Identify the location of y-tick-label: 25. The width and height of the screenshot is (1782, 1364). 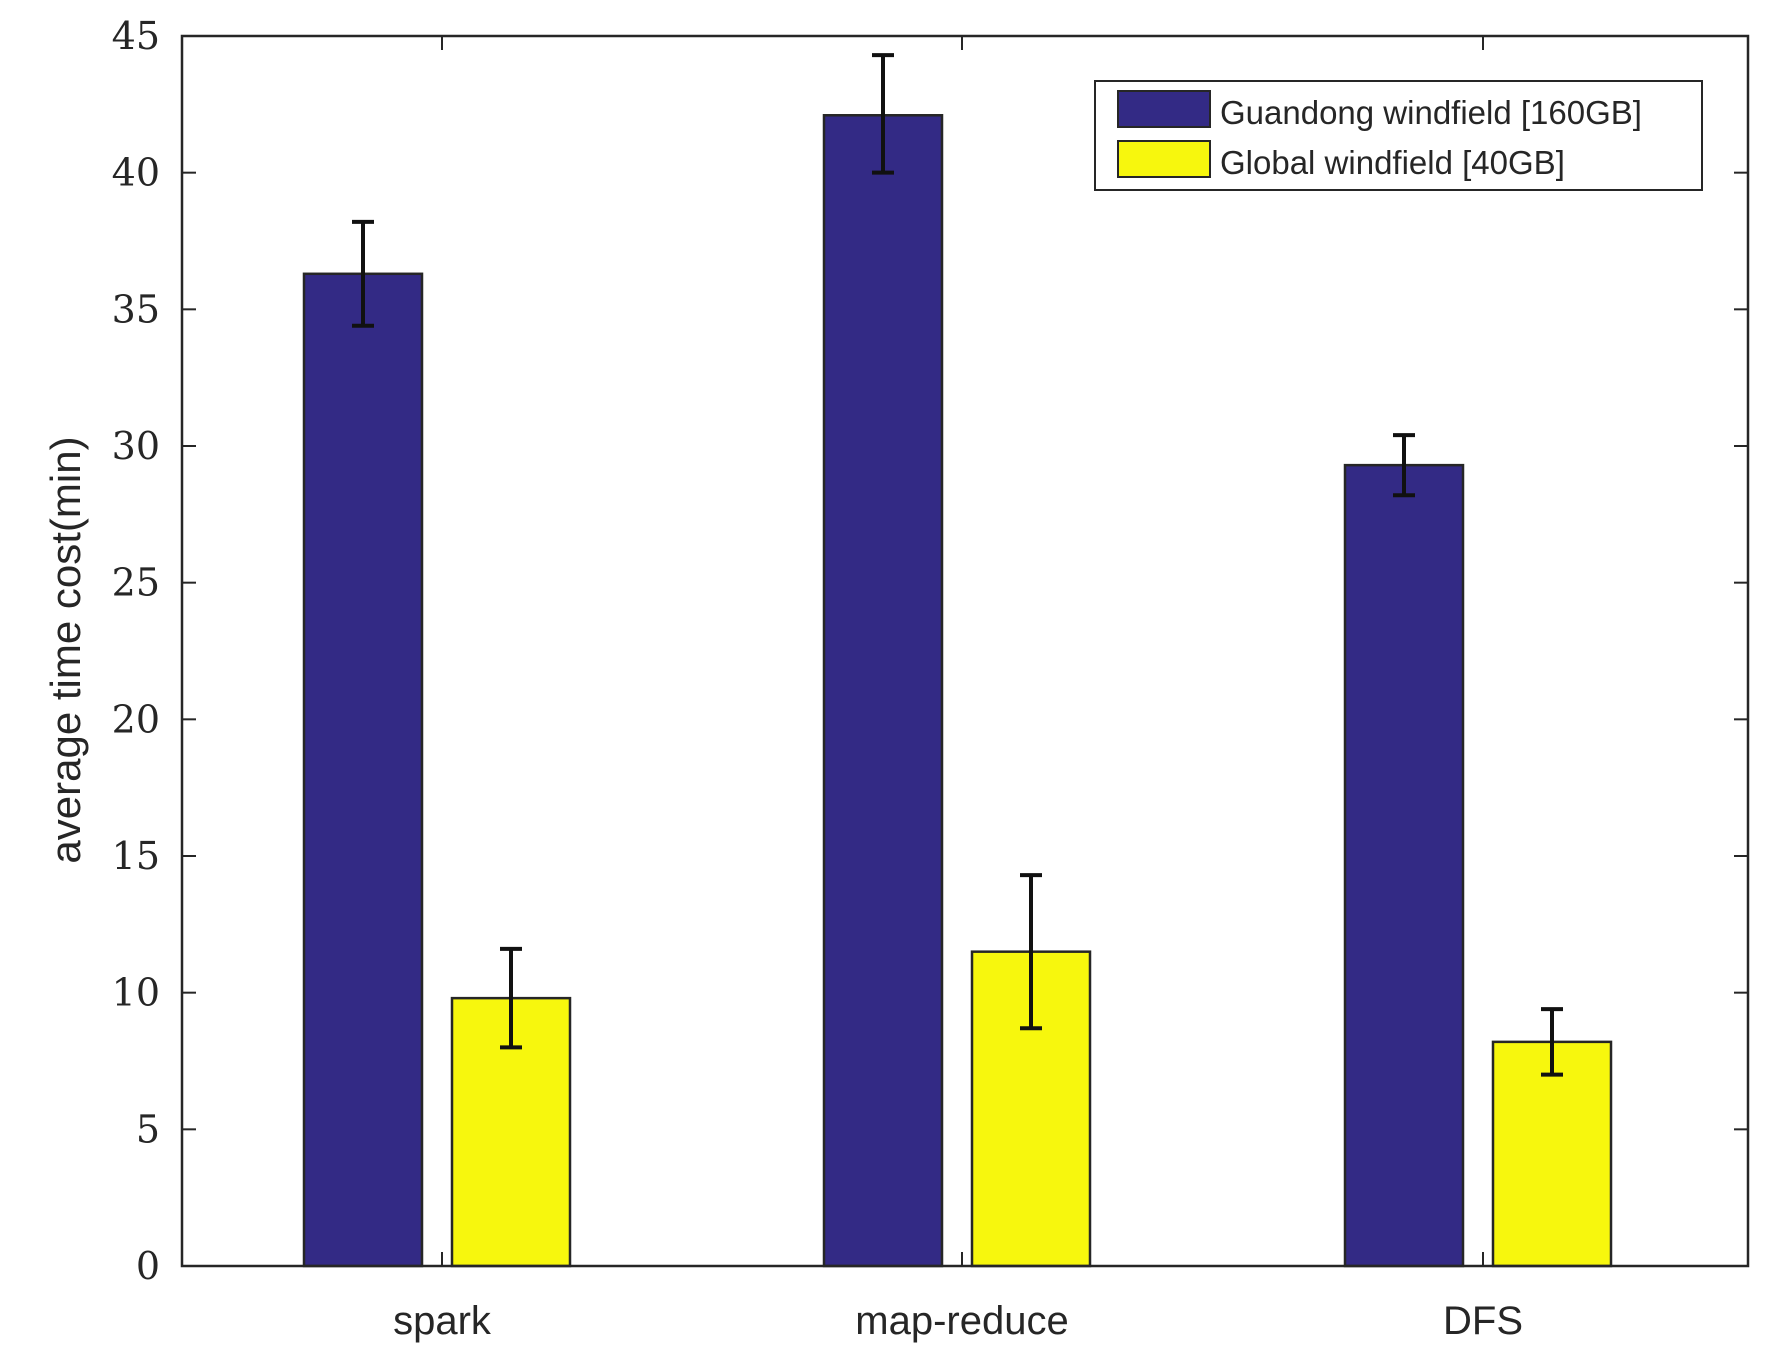
(136, 583).